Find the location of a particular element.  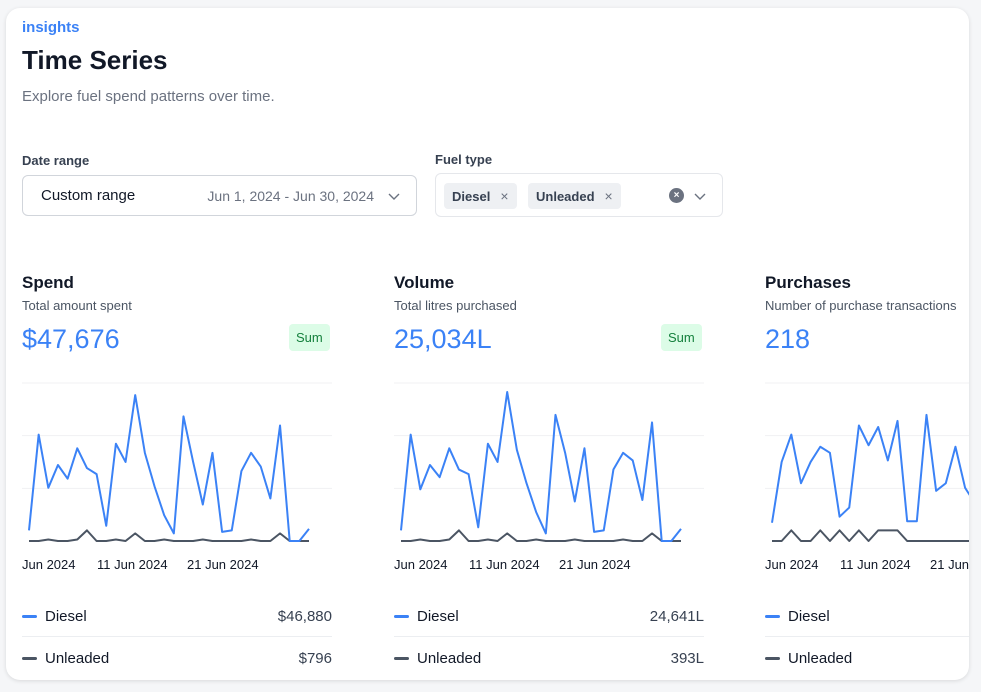

date-range-selected: Custom range is located at coordinates (88, 195).